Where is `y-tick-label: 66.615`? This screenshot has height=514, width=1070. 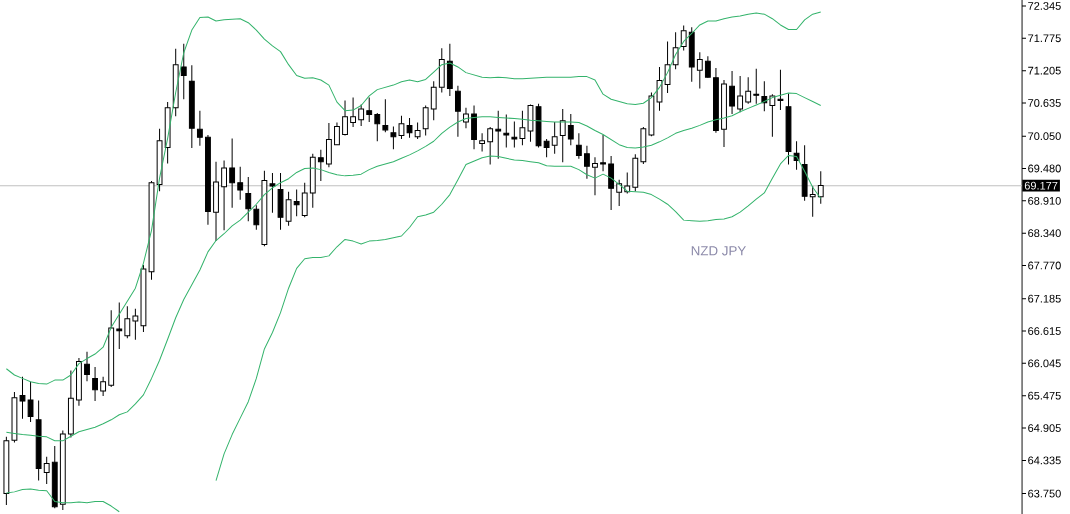 y-tick-label: 66.615 is located at coordinates (1044, 331).